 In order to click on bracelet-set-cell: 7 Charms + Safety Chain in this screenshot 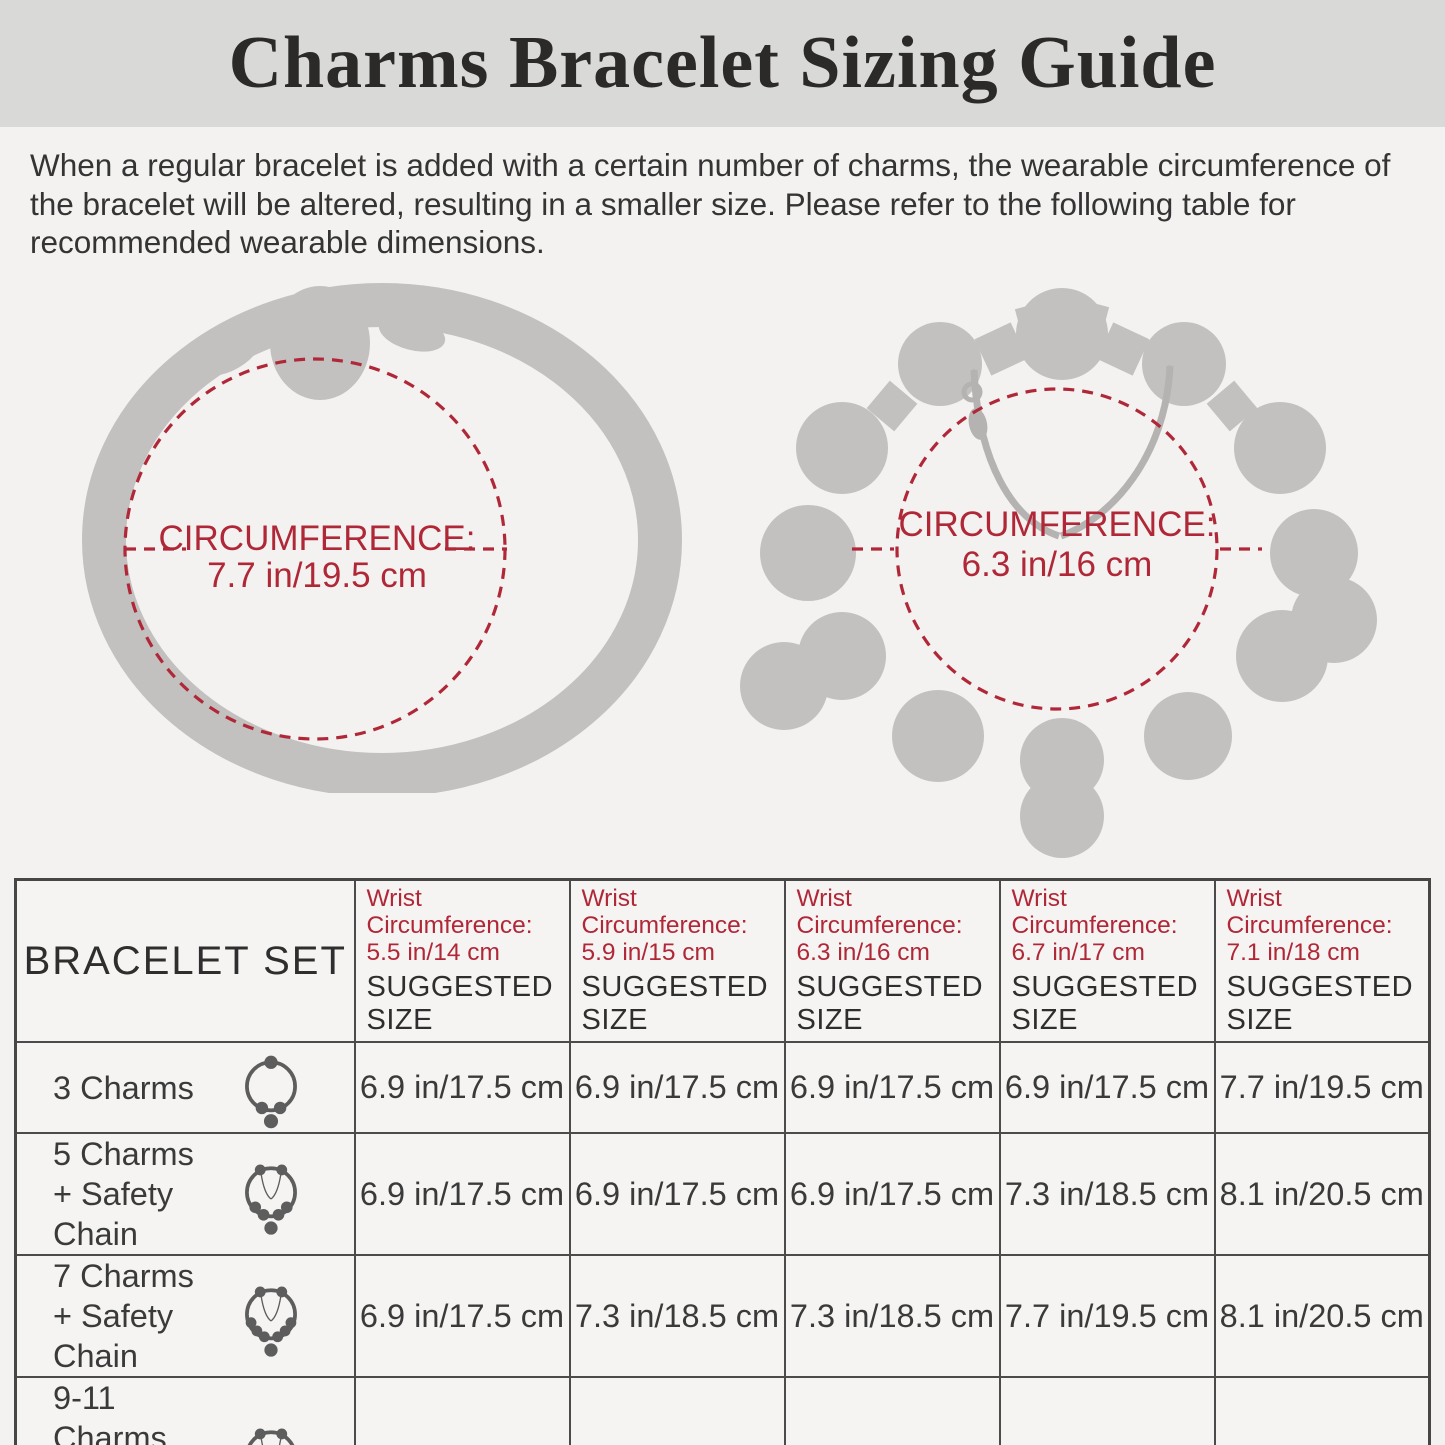, I will do `click(185, 1316)`.